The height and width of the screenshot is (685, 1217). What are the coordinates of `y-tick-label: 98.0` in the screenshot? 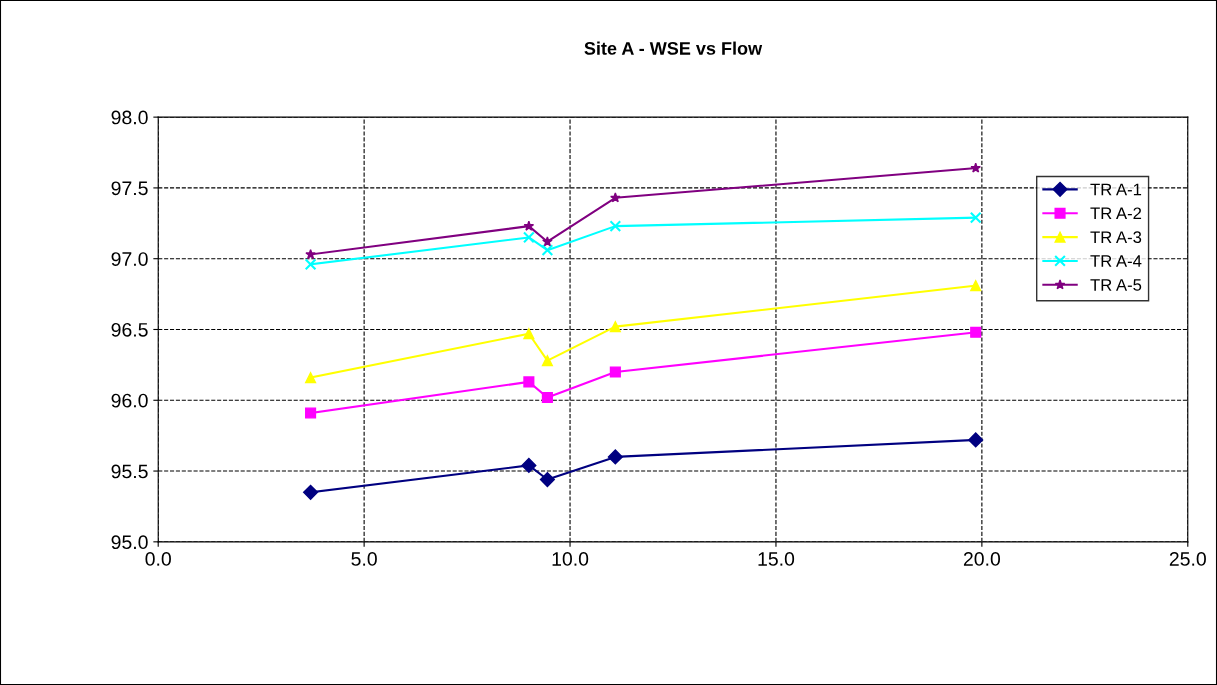 It's located at (129, 117).